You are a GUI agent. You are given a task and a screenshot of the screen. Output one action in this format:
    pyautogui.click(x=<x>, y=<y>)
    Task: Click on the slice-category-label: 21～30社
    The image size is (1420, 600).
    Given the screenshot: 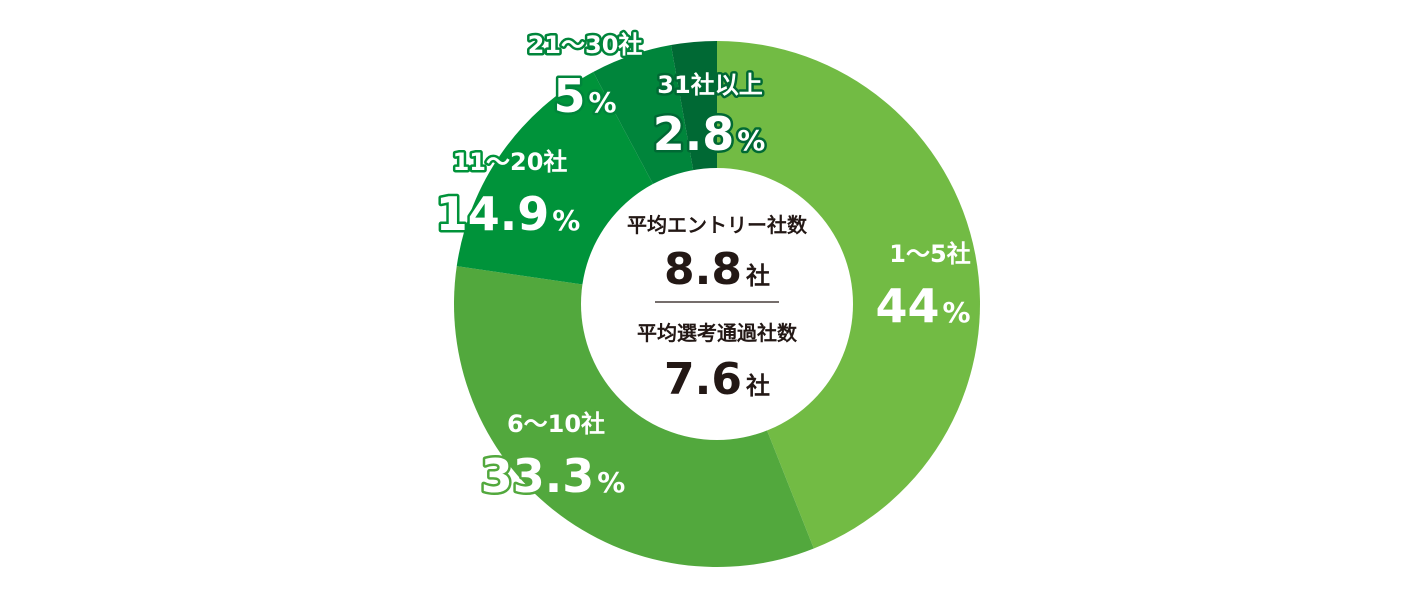 What is the action you would take?
    pyautogui.click(x=585, y=45)
    